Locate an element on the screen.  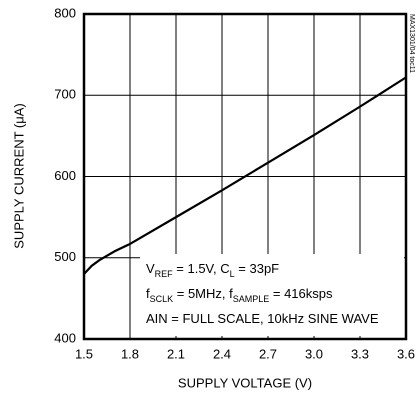
y-tick-label: 700 is located at coordinates (65, 94).